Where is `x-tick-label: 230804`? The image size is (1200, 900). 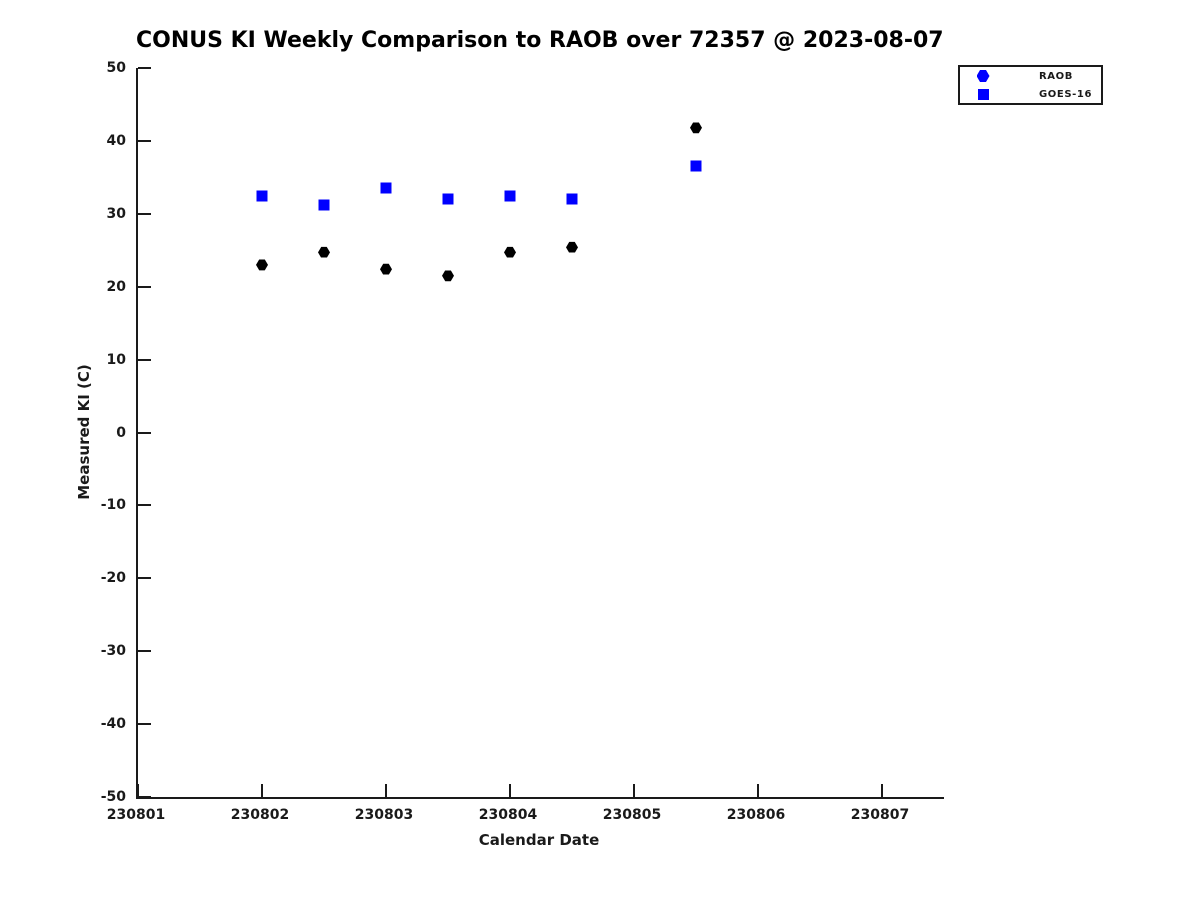 x-tick-label: 230804 is located at coordinates (508, 815).